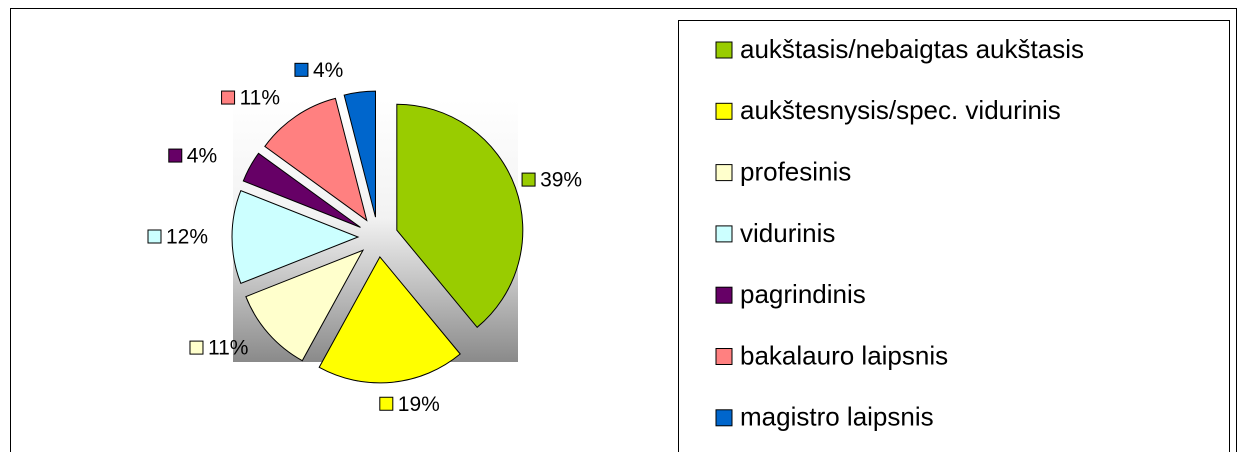 The image size is (1247, 452). I want to click on legend-label: vidurinis, so click(787, 233).